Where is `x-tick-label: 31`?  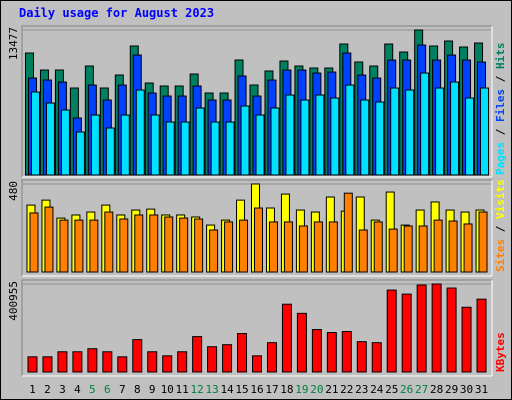 x-tick-label: 31 is located at coordinates (481, 389).